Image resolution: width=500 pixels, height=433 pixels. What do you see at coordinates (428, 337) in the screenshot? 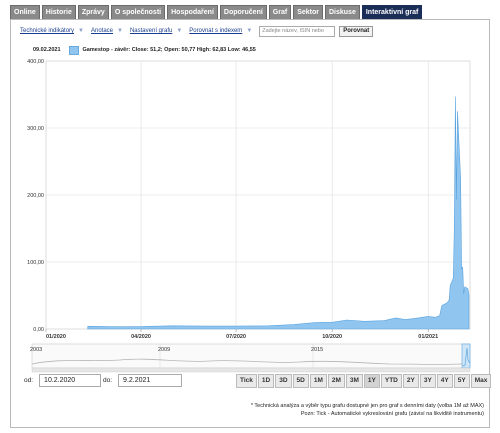
I see `x-tick-label: 01/2021` at bounding box center [428, 337].